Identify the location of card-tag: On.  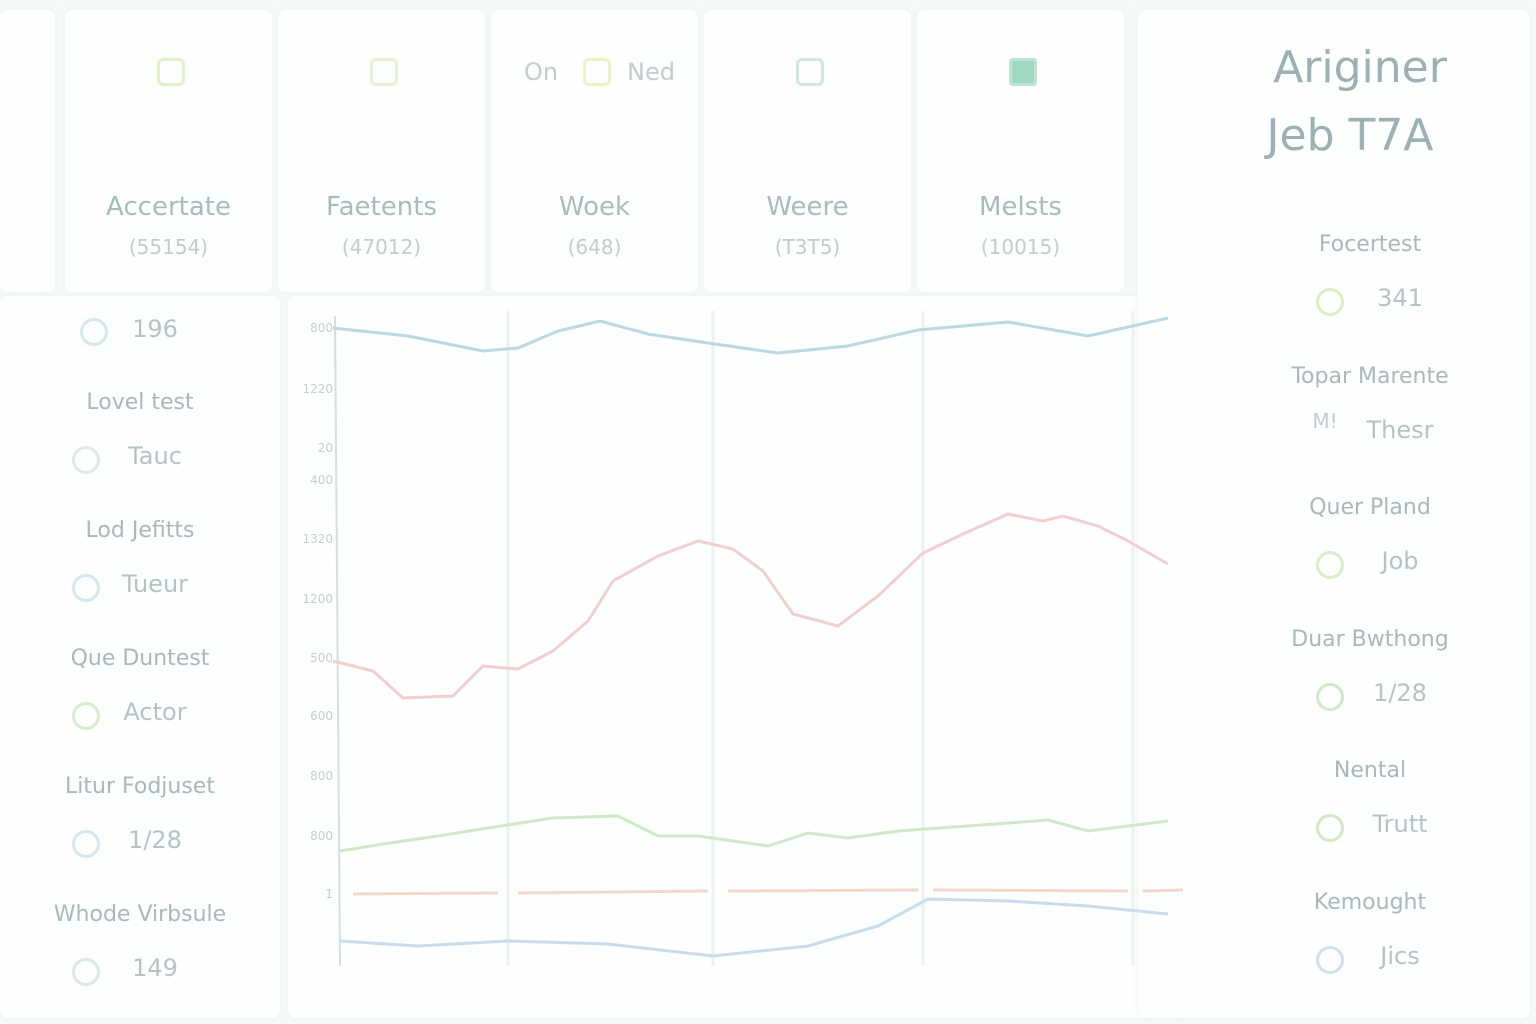
(541, 72).